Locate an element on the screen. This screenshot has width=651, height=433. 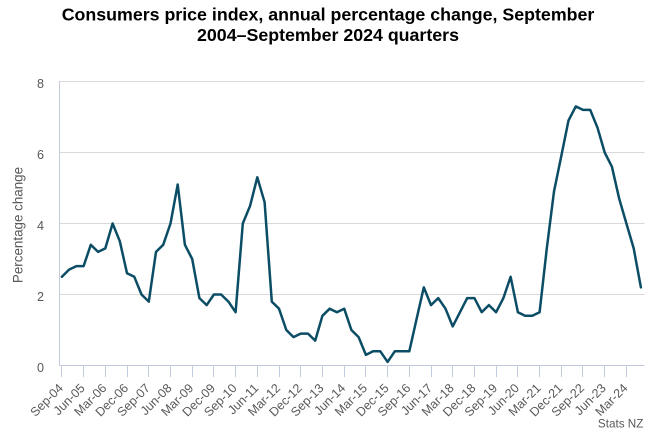
svg-text: 0 is located at coordinates (40, 368).